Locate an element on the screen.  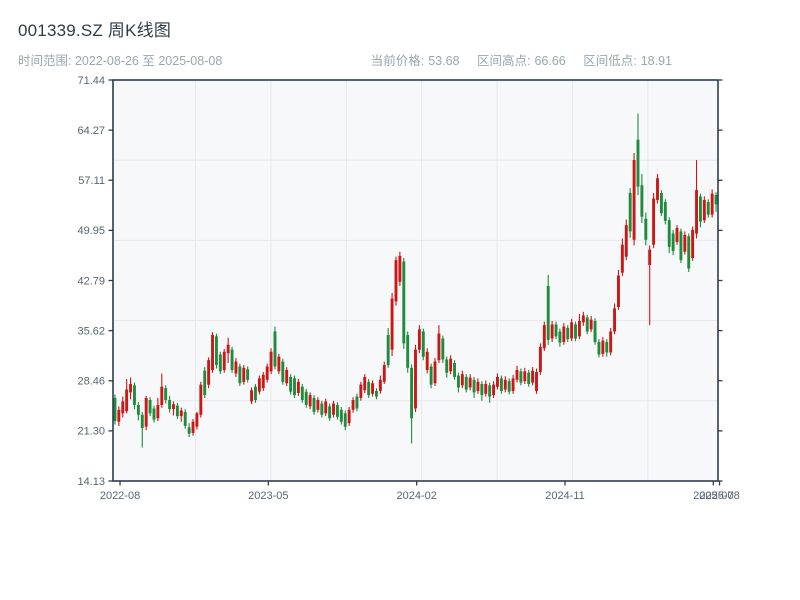
svg-text: 42.79 is located at coordinates (91, 281).